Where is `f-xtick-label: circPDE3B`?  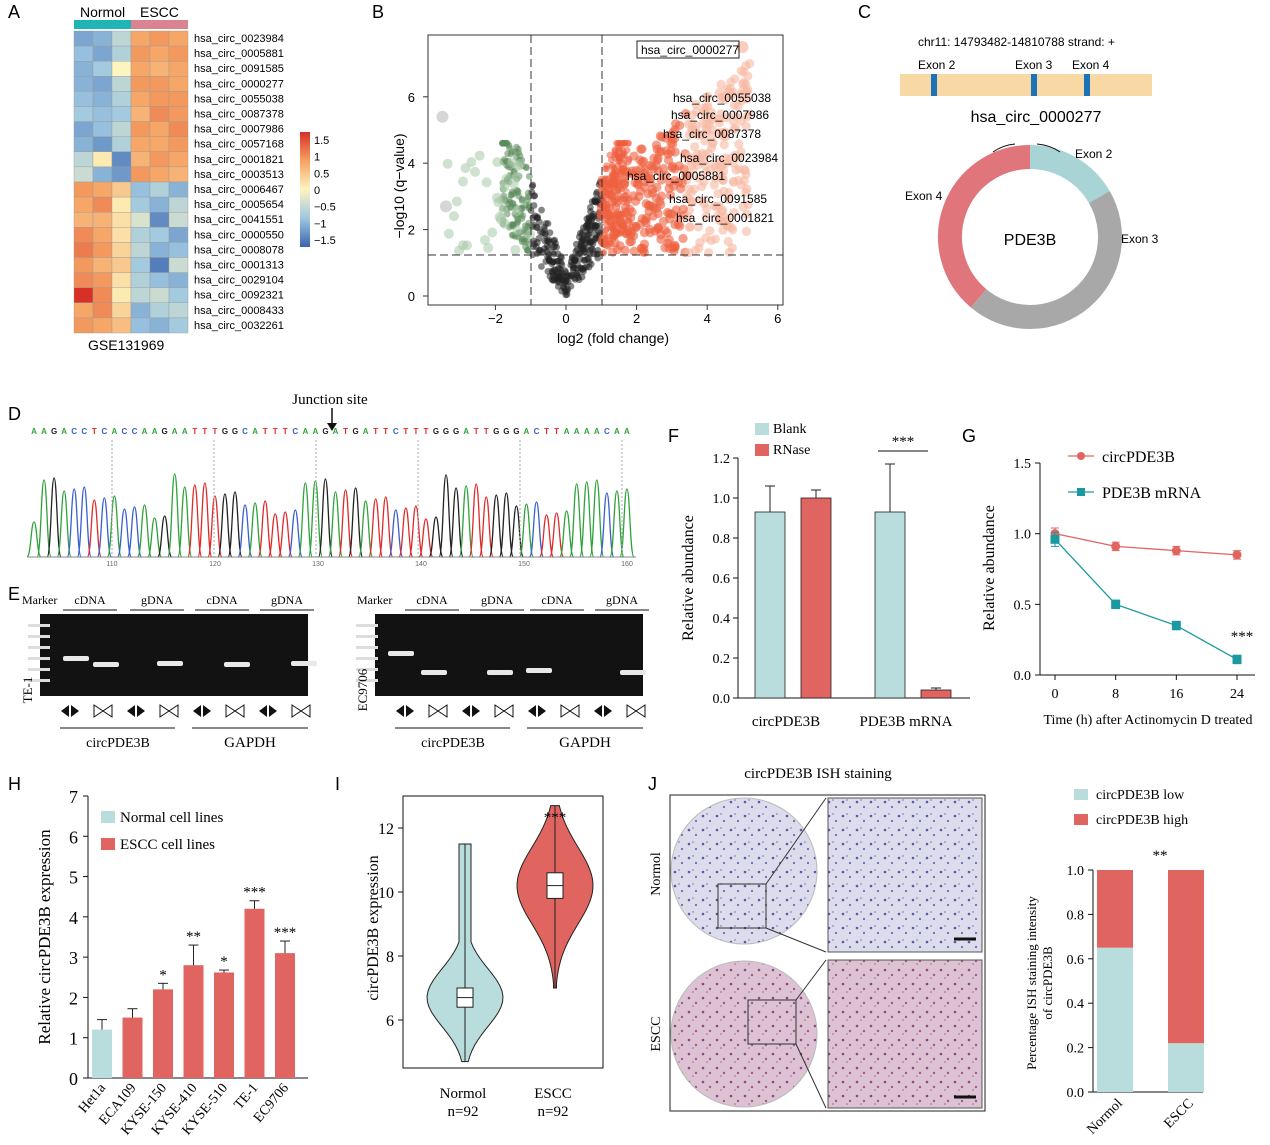 f-xtick-label: circPDE3B is located at coordinates (786, 722).